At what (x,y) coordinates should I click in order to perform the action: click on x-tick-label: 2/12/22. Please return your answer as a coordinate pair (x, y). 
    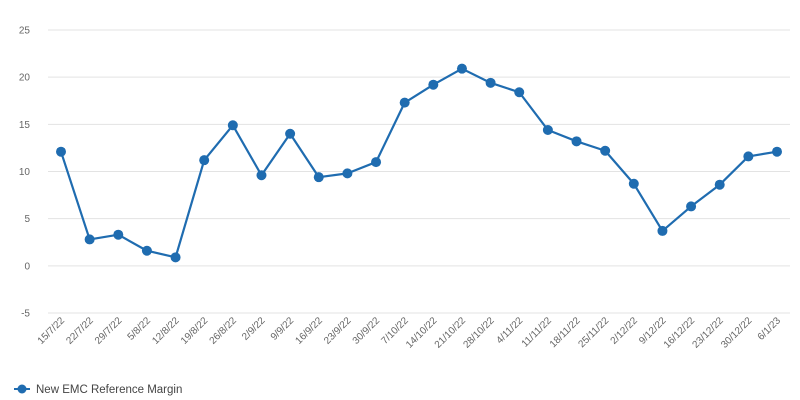
    Looking at the image, I should click on (625, 331).